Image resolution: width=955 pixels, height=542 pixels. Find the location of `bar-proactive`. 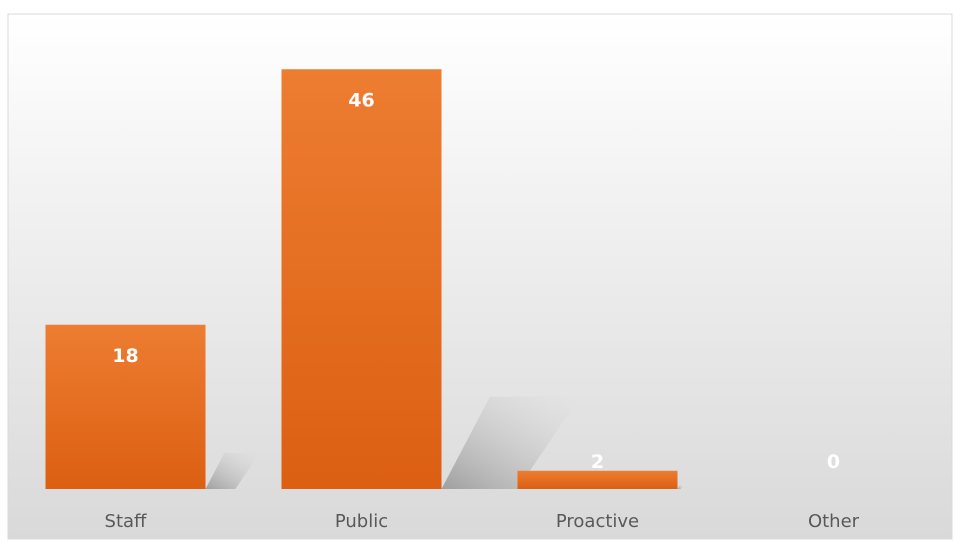

bar-proactive is located at coordinates (597, 479).